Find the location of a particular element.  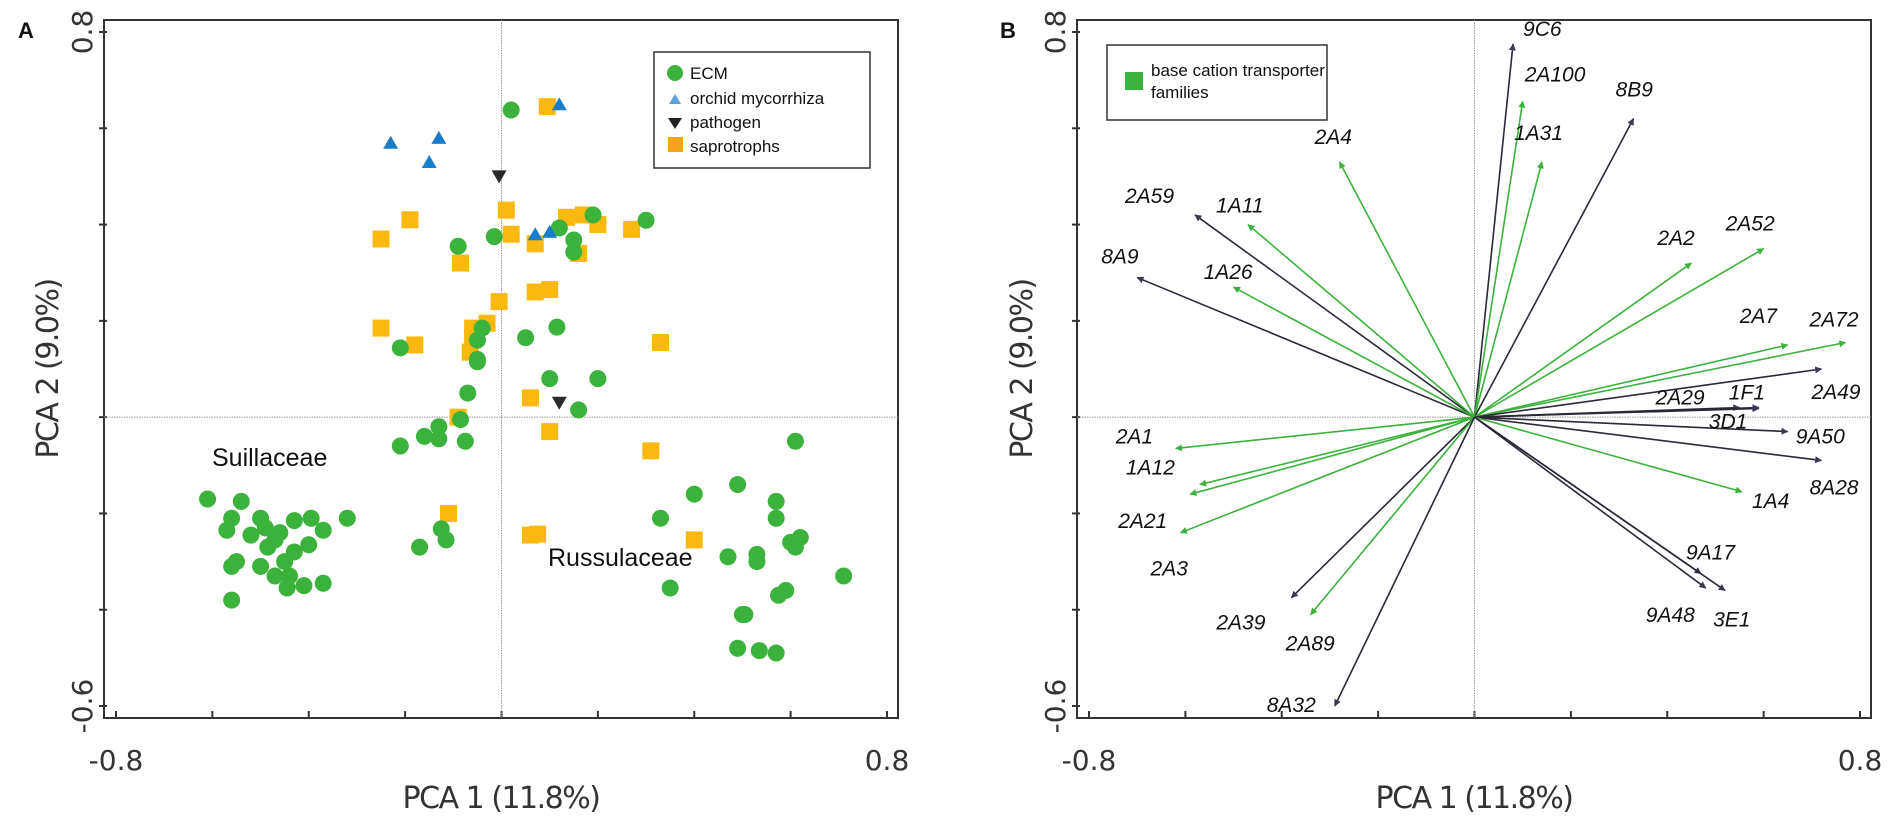

arrow-label-9a48: 9A48 is located at coordinates (1670, 615).